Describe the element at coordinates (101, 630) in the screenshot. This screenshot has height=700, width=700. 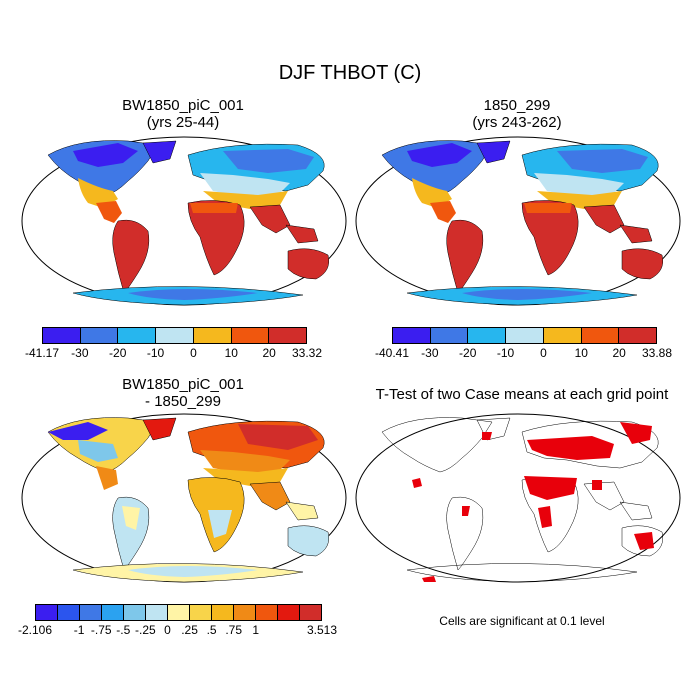
I see `cb3-label-2: -.75` at that location.